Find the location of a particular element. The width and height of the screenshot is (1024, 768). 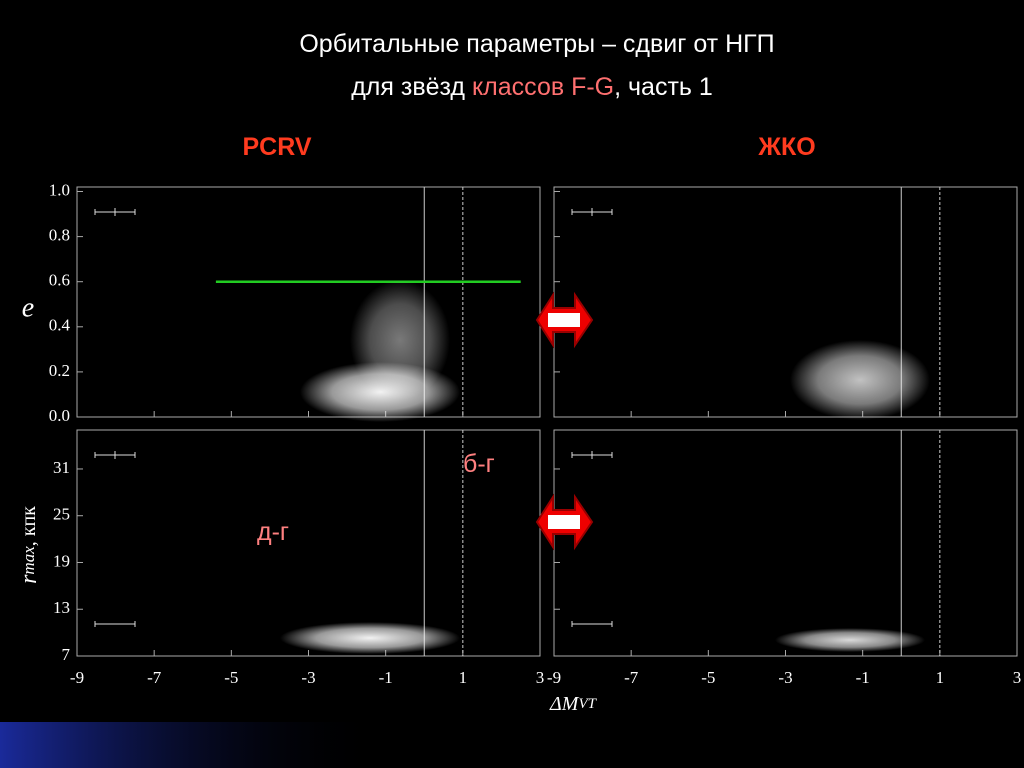

y-tick-label: 13 is located at coordinates (61, 607).